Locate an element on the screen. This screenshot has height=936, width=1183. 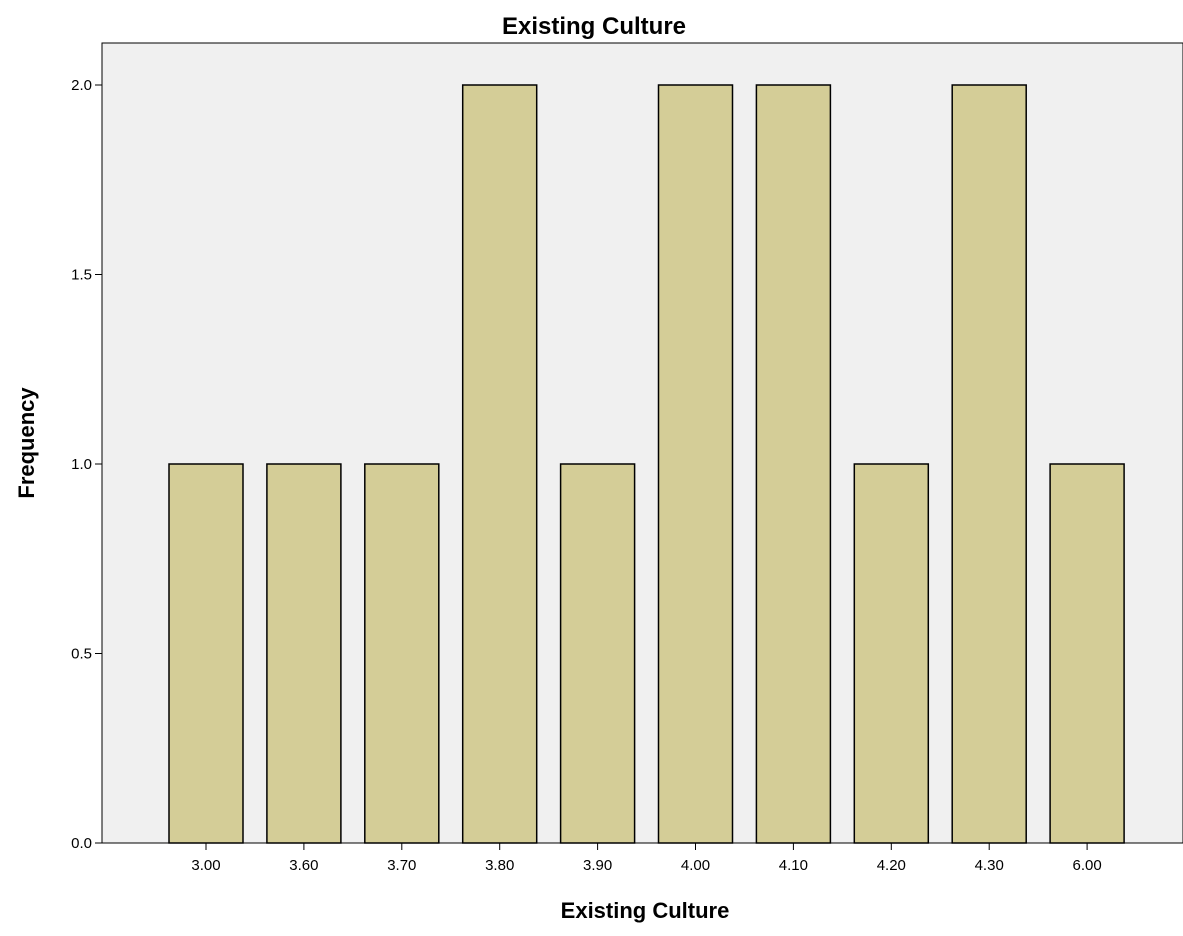
x-tick-label: 3.70 is located at coordinates (401, 865).